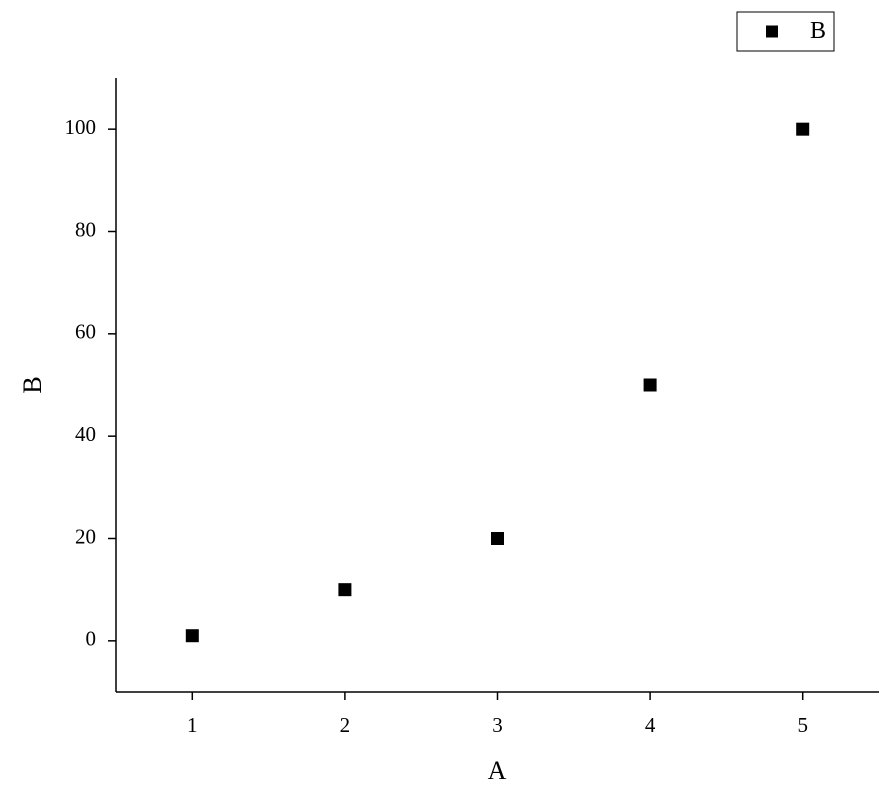 This screenshot has height=799, width=889. I want to click on y-tick-label: 80, so click(85, 229).